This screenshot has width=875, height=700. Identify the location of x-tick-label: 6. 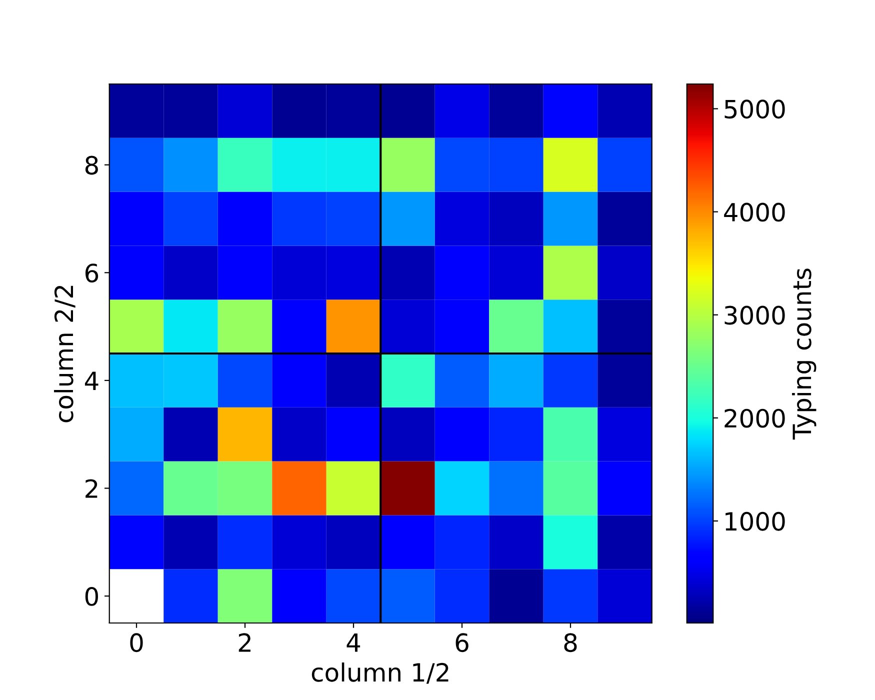
(462, 642).